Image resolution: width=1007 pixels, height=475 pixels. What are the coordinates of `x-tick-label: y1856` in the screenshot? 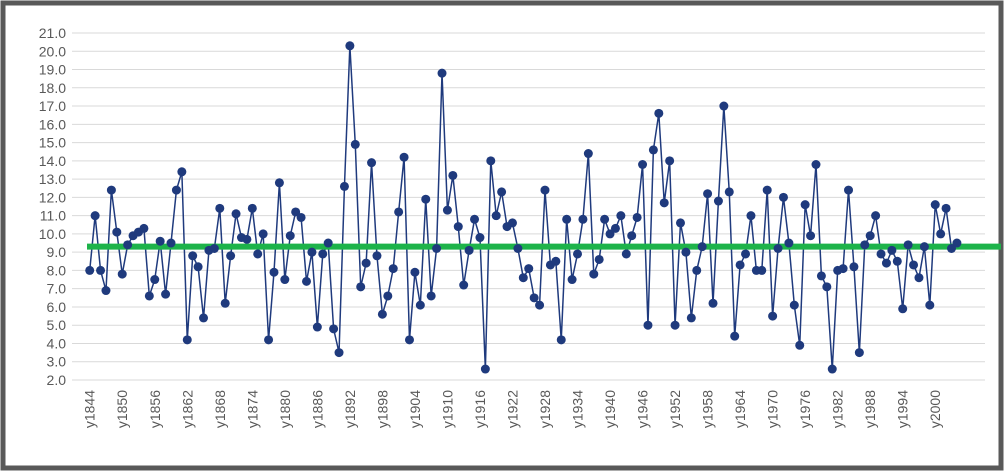 It's located at (155, 409).